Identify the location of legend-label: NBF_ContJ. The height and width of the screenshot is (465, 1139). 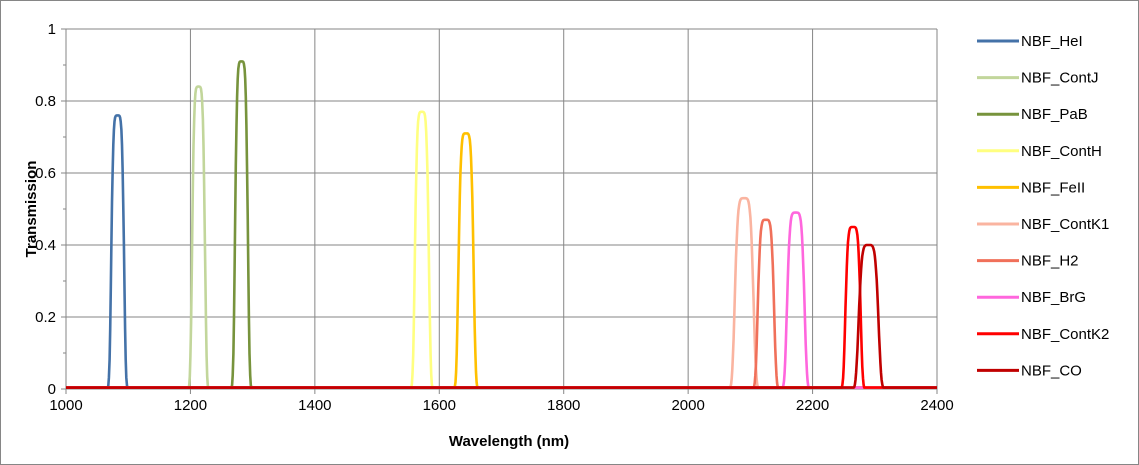
(1060, 78).